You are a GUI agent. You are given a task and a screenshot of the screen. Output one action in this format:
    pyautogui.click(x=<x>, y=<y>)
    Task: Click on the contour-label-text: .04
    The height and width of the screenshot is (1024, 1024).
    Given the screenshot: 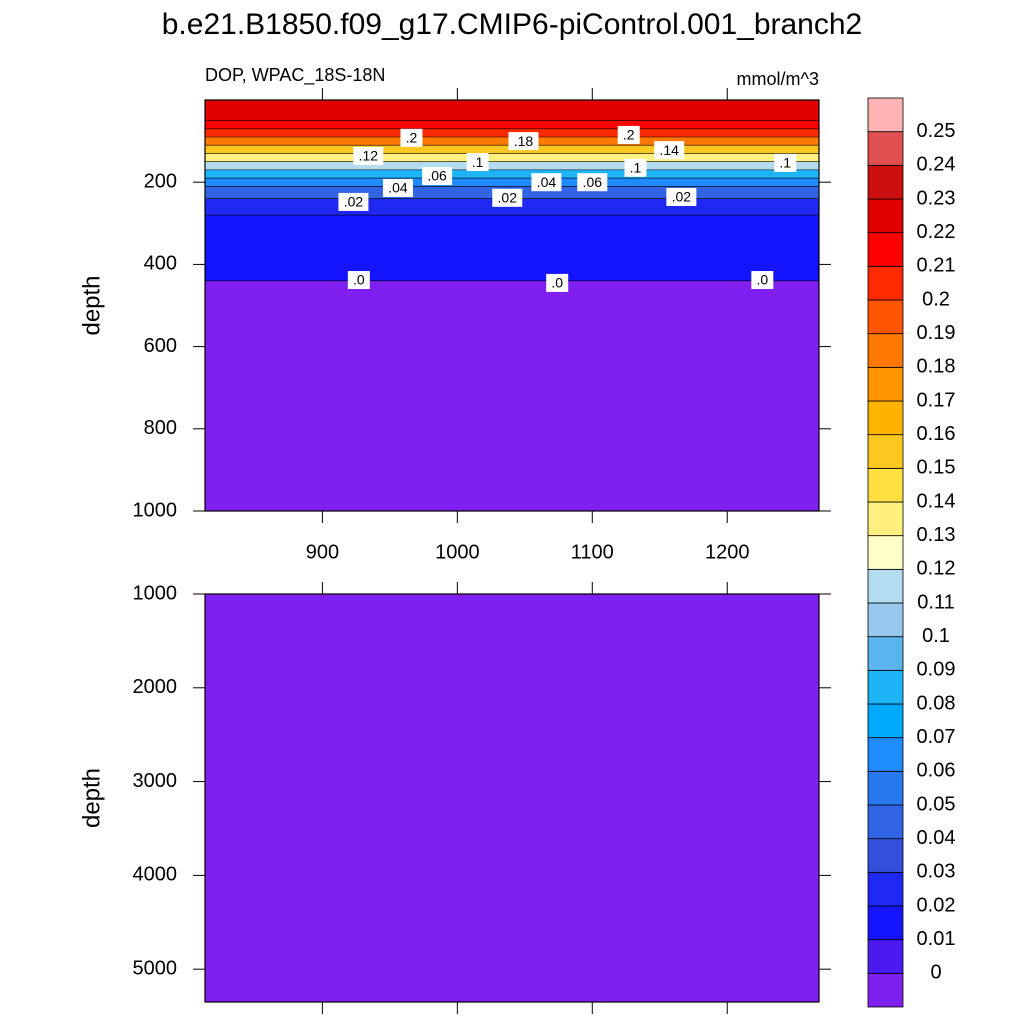 What is the action you would take?
    pyautogui.click(x=547, y=182)
    